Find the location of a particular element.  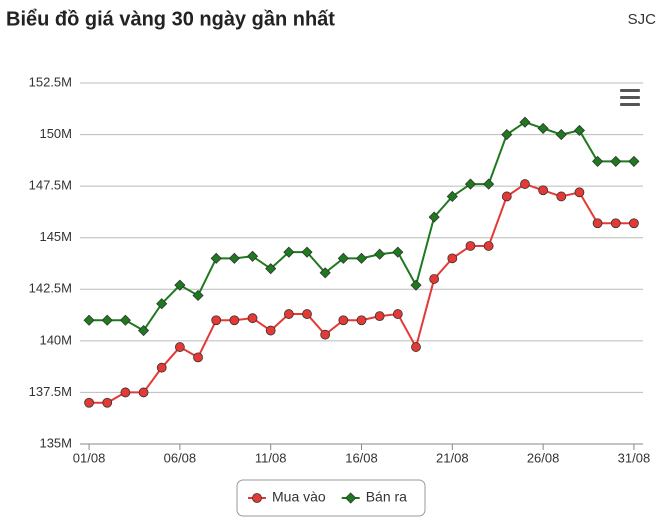

y-tick-label: 137.5M is located at coordinates (50, 391).